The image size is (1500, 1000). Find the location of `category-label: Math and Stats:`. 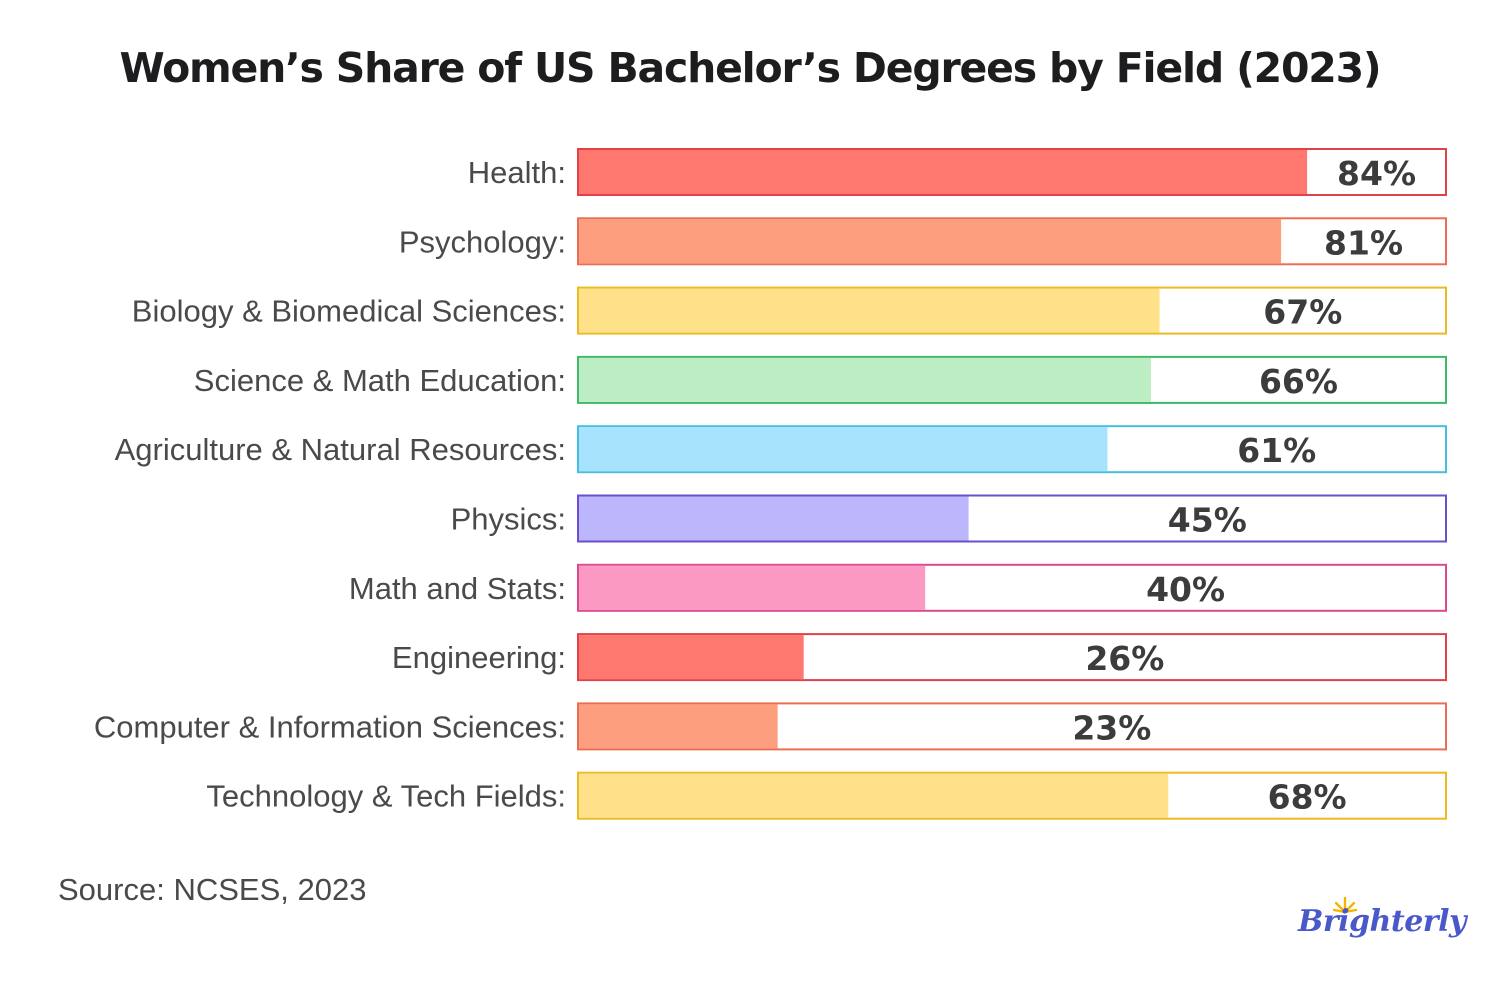

category-label: Math and Stats: is located at coordinates (457, 588).